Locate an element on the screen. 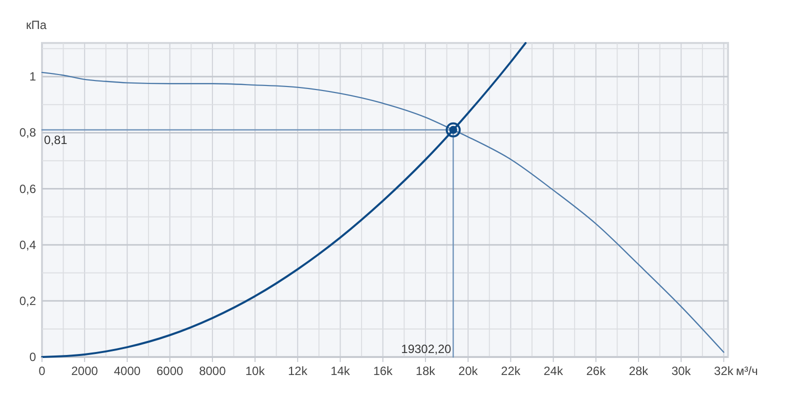 This screenshot has height=397, width=790. x-tick-label: 24k is located at coordinates (554, 371).